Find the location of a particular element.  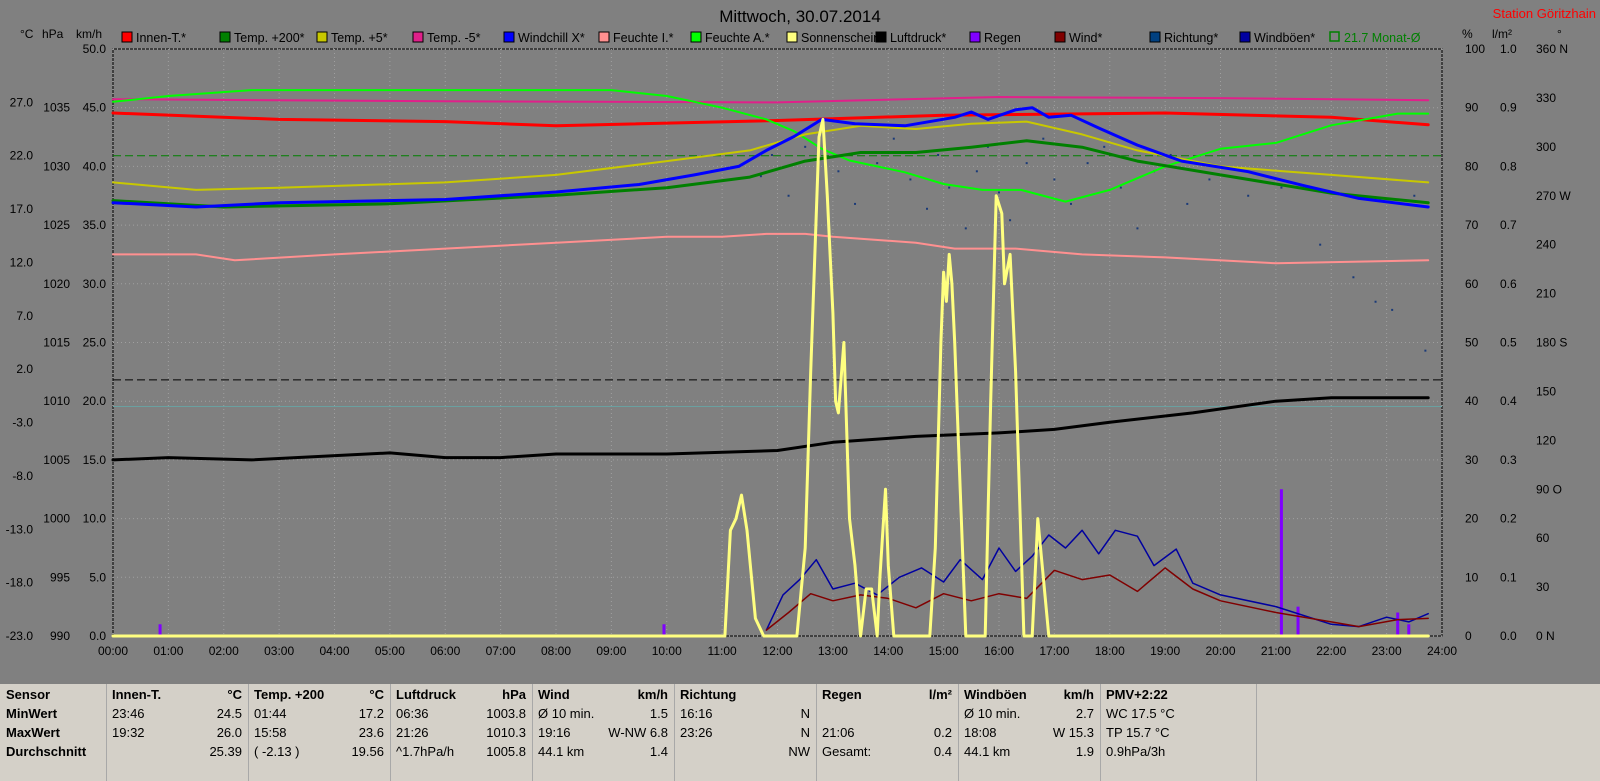

temp-tick-label: 12.0 is located at coordinates (22, 262).